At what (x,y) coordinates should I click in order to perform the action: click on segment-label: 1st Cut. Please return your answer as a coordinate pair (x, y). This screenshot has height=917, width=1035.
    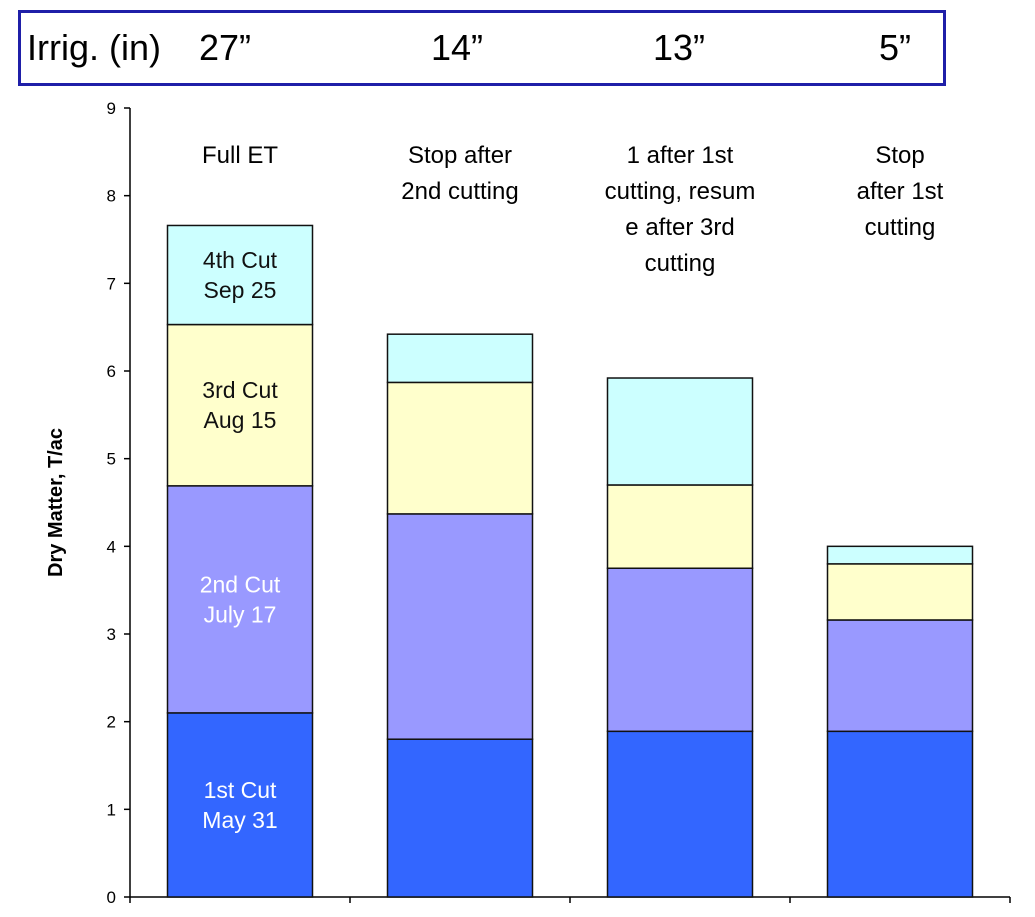
    Looking at the image, I should click on (240, 790).